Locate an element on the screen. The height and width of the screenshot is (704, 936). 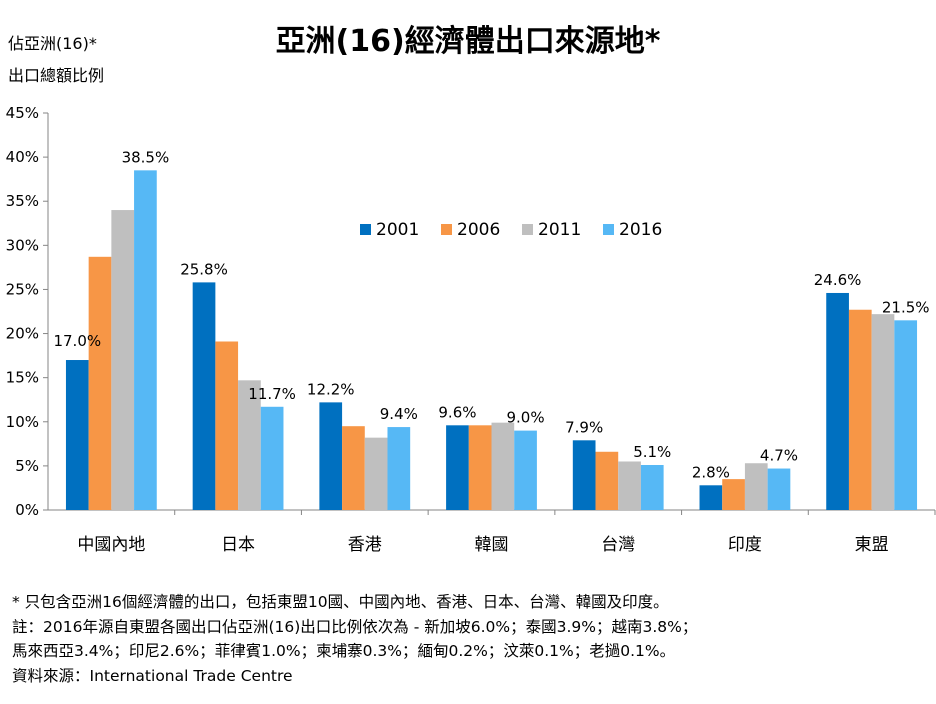
y-axis-label-line2: 出口總額比例 is located at coordinates (56, 75).